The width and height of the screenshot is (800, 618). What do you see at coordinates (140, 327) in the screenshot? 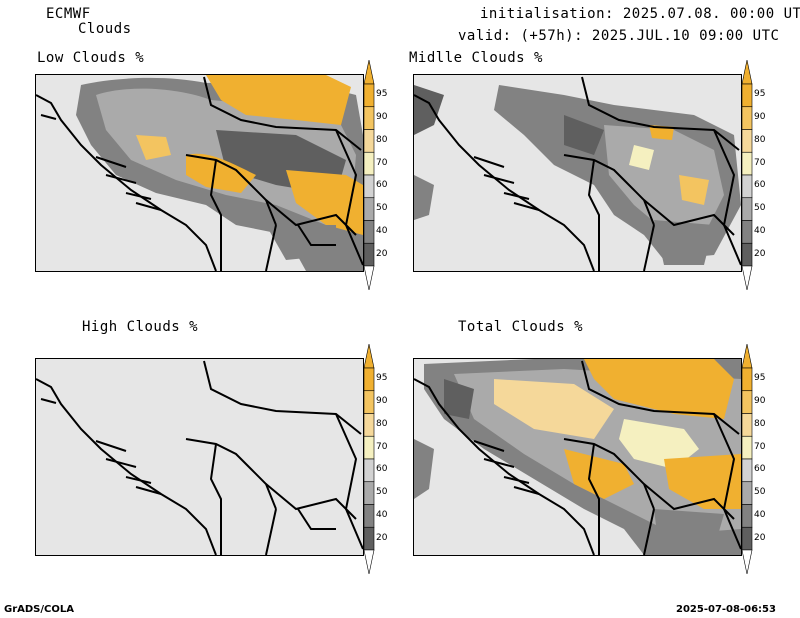
I see `panel-title-high: High Clouds %` at bounding box center [140, 327].